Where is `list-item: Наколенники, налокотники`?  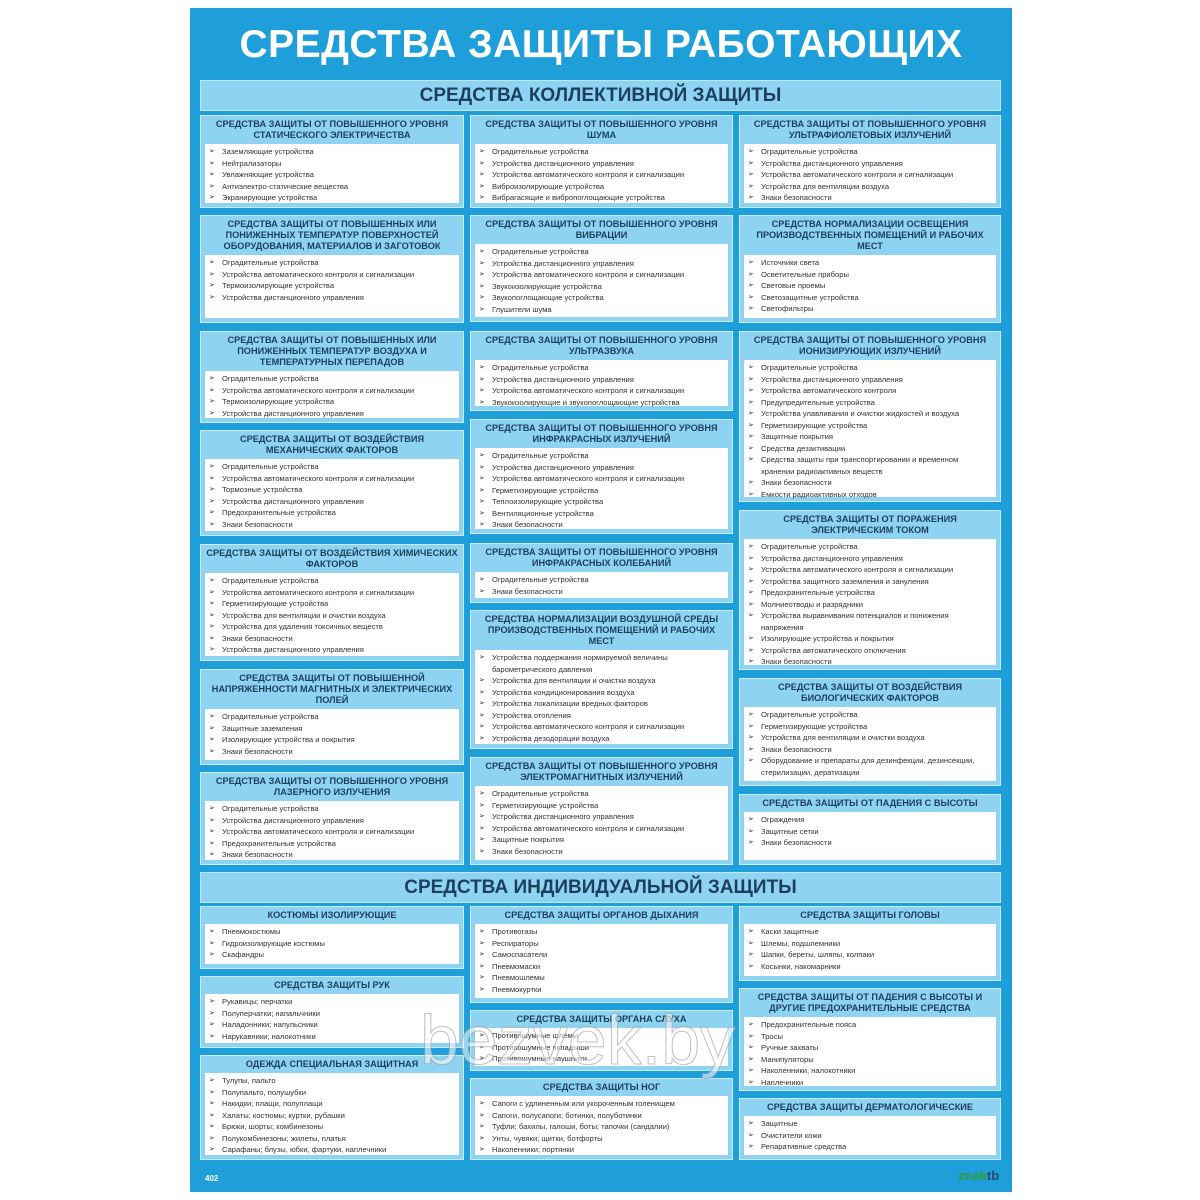 list-item: Наколенники, налокотники is located at coordinates (870, 1071).